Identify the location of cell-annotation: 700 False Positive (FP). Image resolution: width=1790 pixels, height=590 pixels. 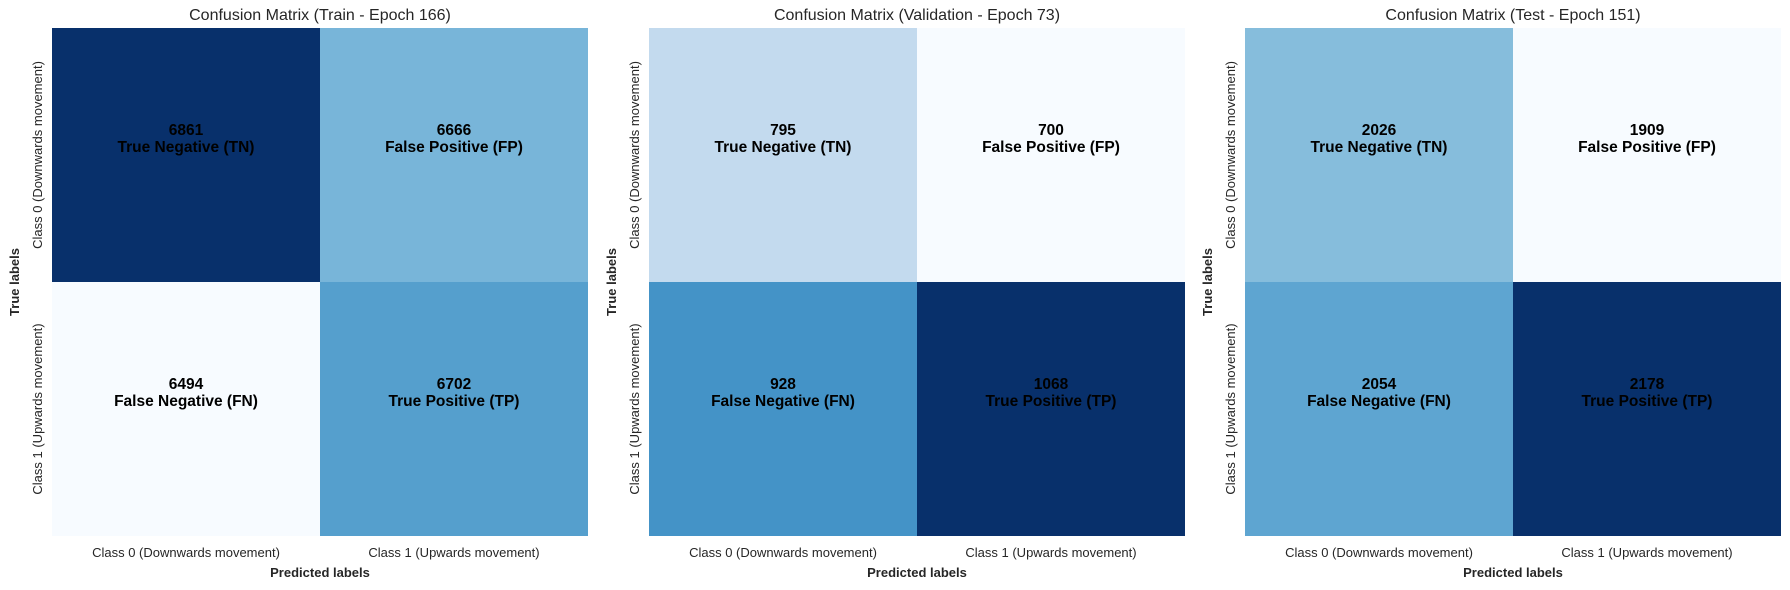
(1051, 139).